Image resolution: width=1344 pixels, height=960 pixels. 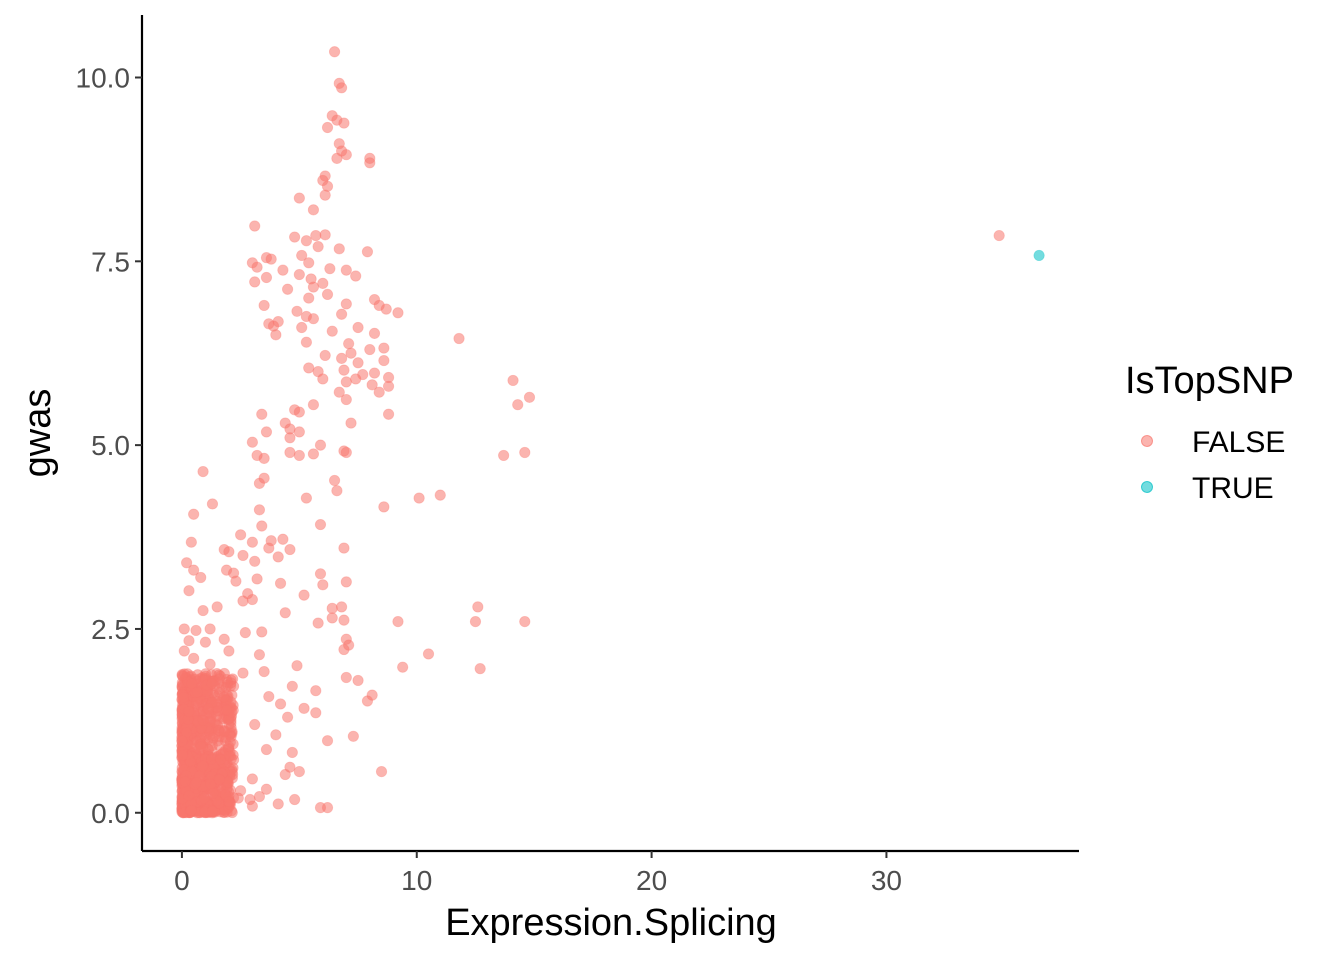 I want to click on legend-label-false: FALSE, so click(x=1238, y=442).